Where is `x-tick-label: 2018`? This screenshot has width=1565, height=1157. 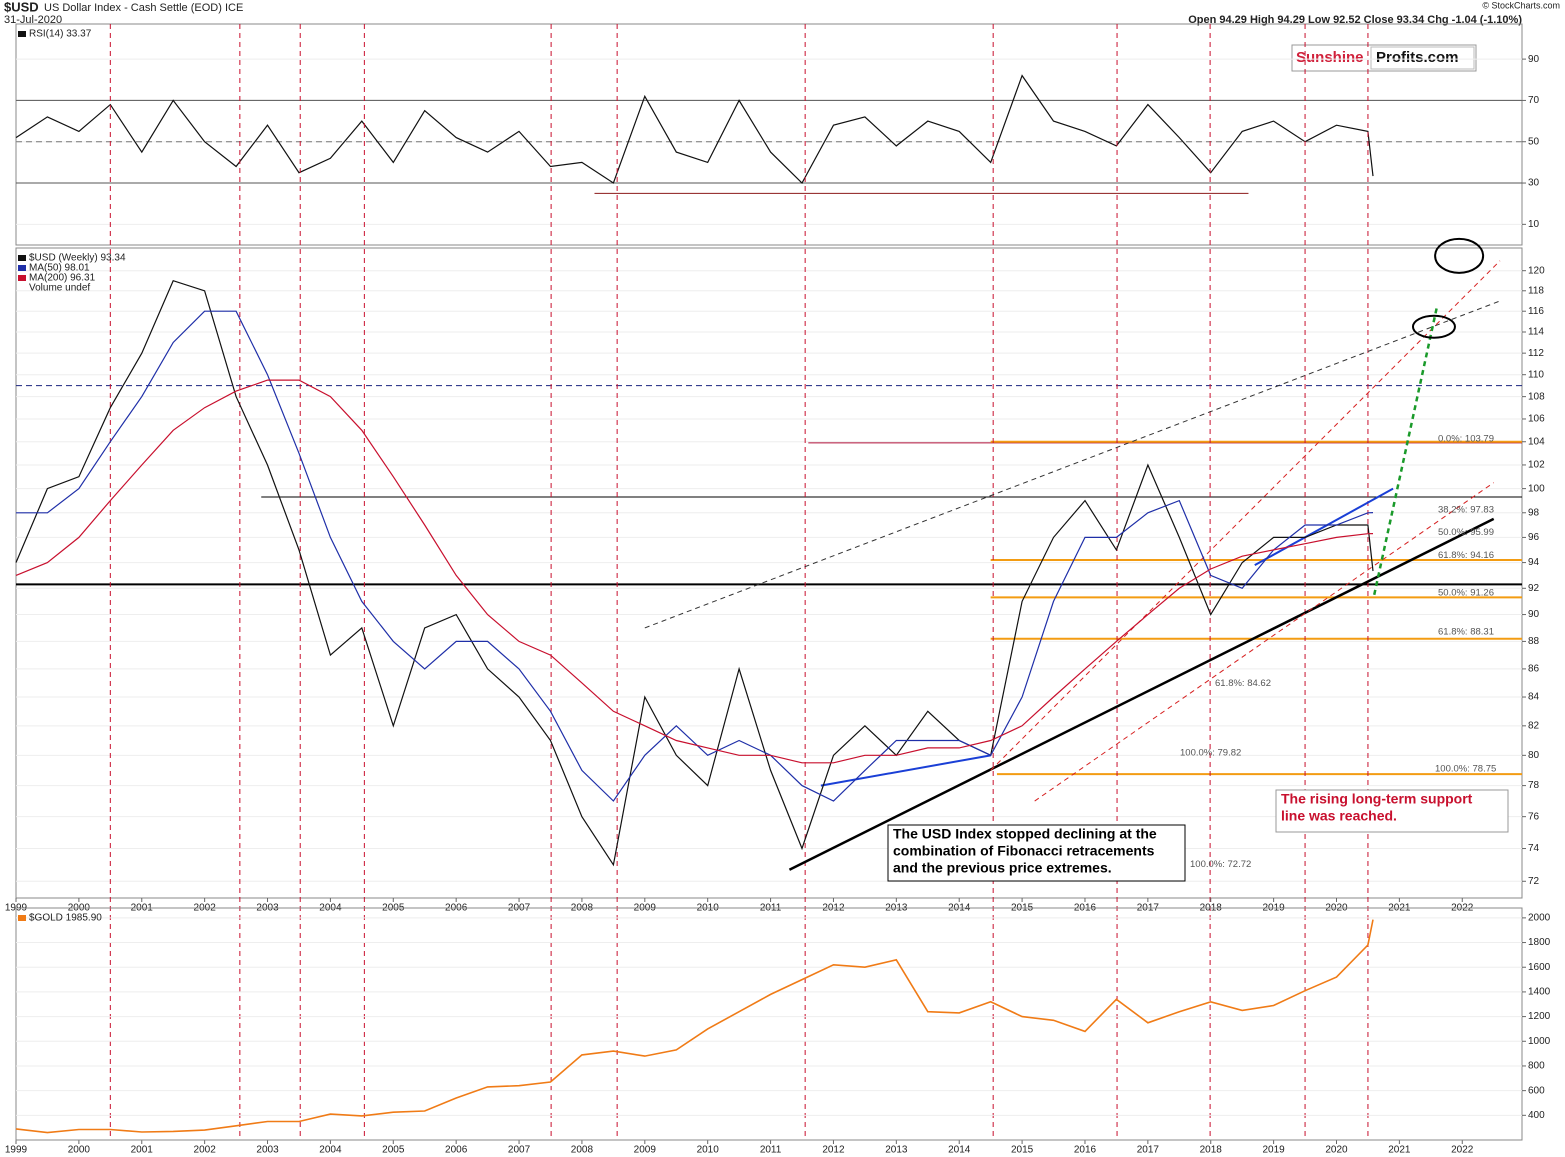 x-tick-label: 2018 is located at coordinates (1211, 1150).